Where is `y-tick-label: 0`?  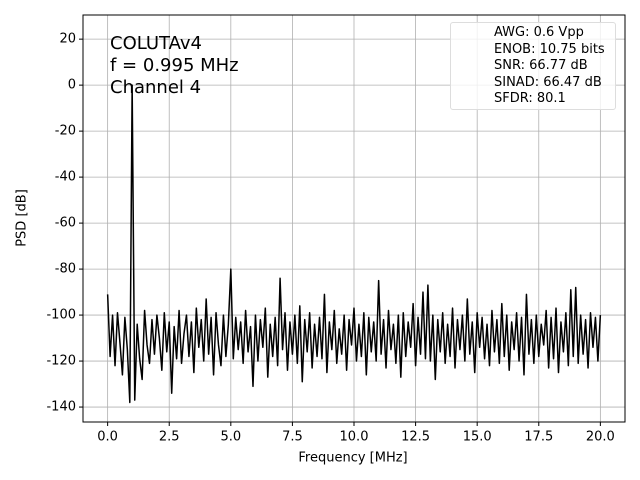 y-tick-label: 0 is located at coordinates (72, 85).